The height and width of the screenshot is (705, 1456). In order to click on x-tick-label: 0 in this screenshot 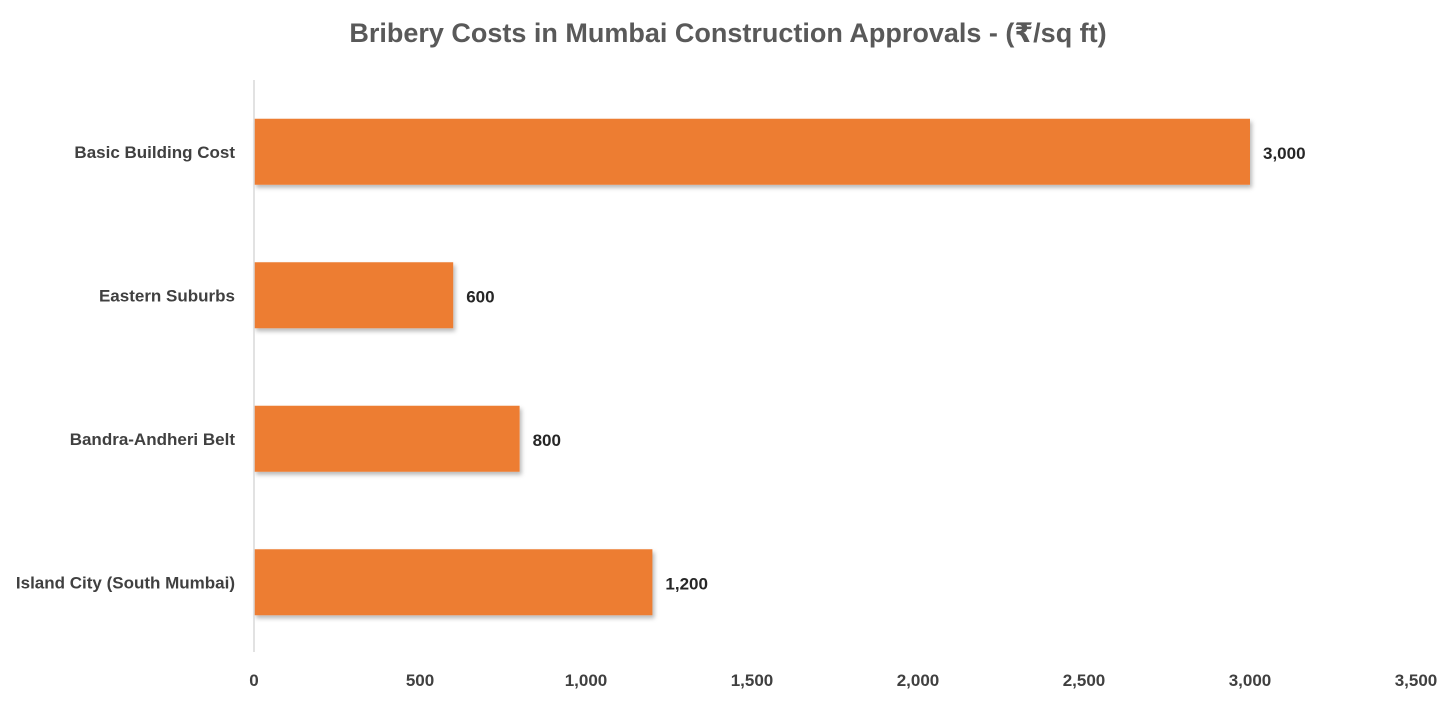, I will do `click(253, 680)`.